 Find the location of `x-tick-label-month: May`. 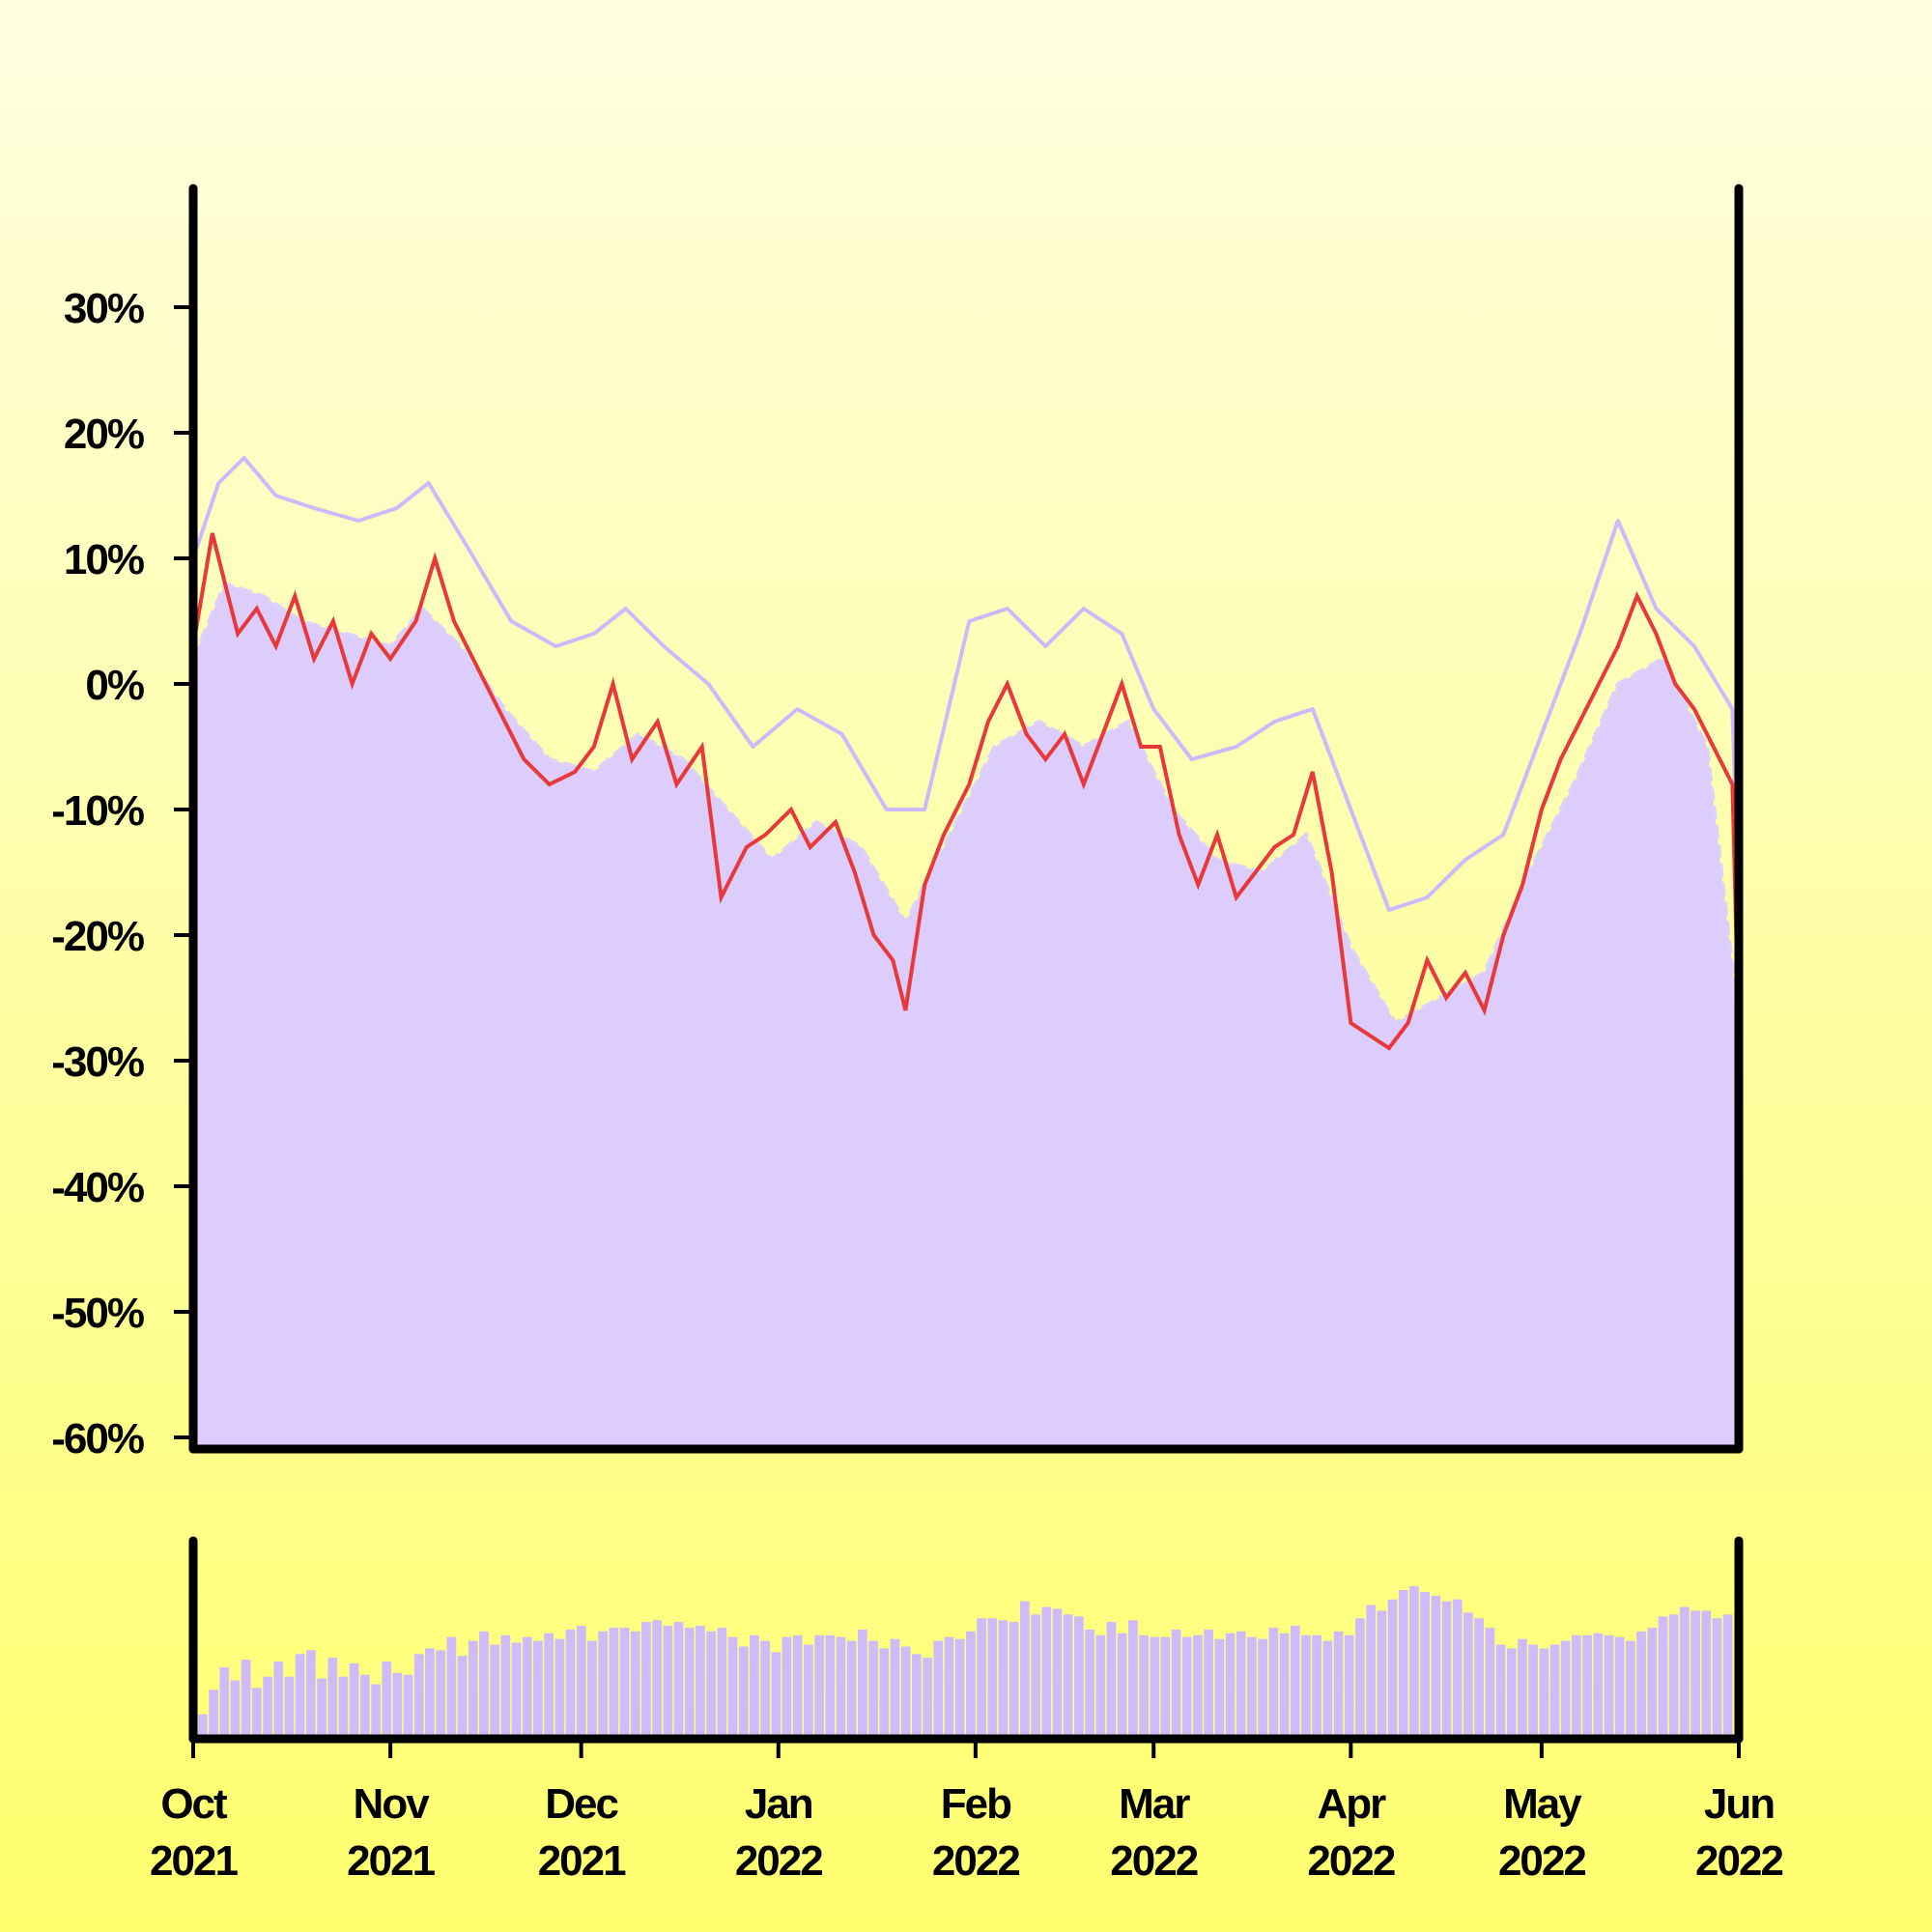

x-tick-label-month: May is located at coordinates (1542, 1804).